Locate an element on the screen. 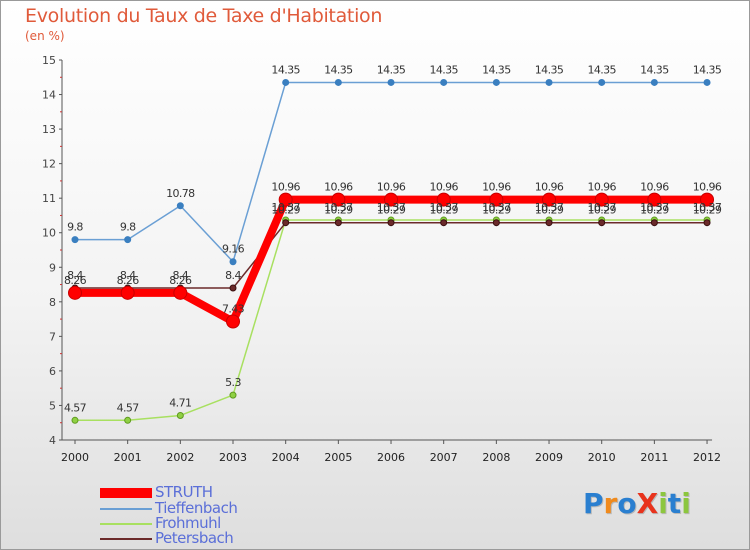 This screenshot has width=750, height=550. y-tick-label: 8 is located at coordinates (52, 302).